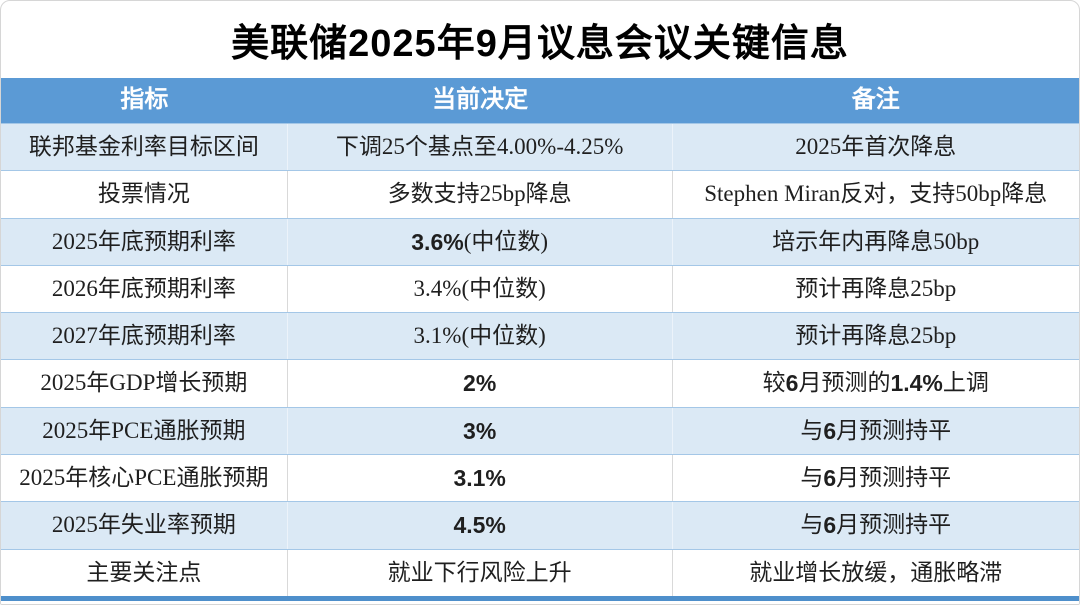  I want to click on cell-note: 培示年内再降息50bp, so click(876, 241).